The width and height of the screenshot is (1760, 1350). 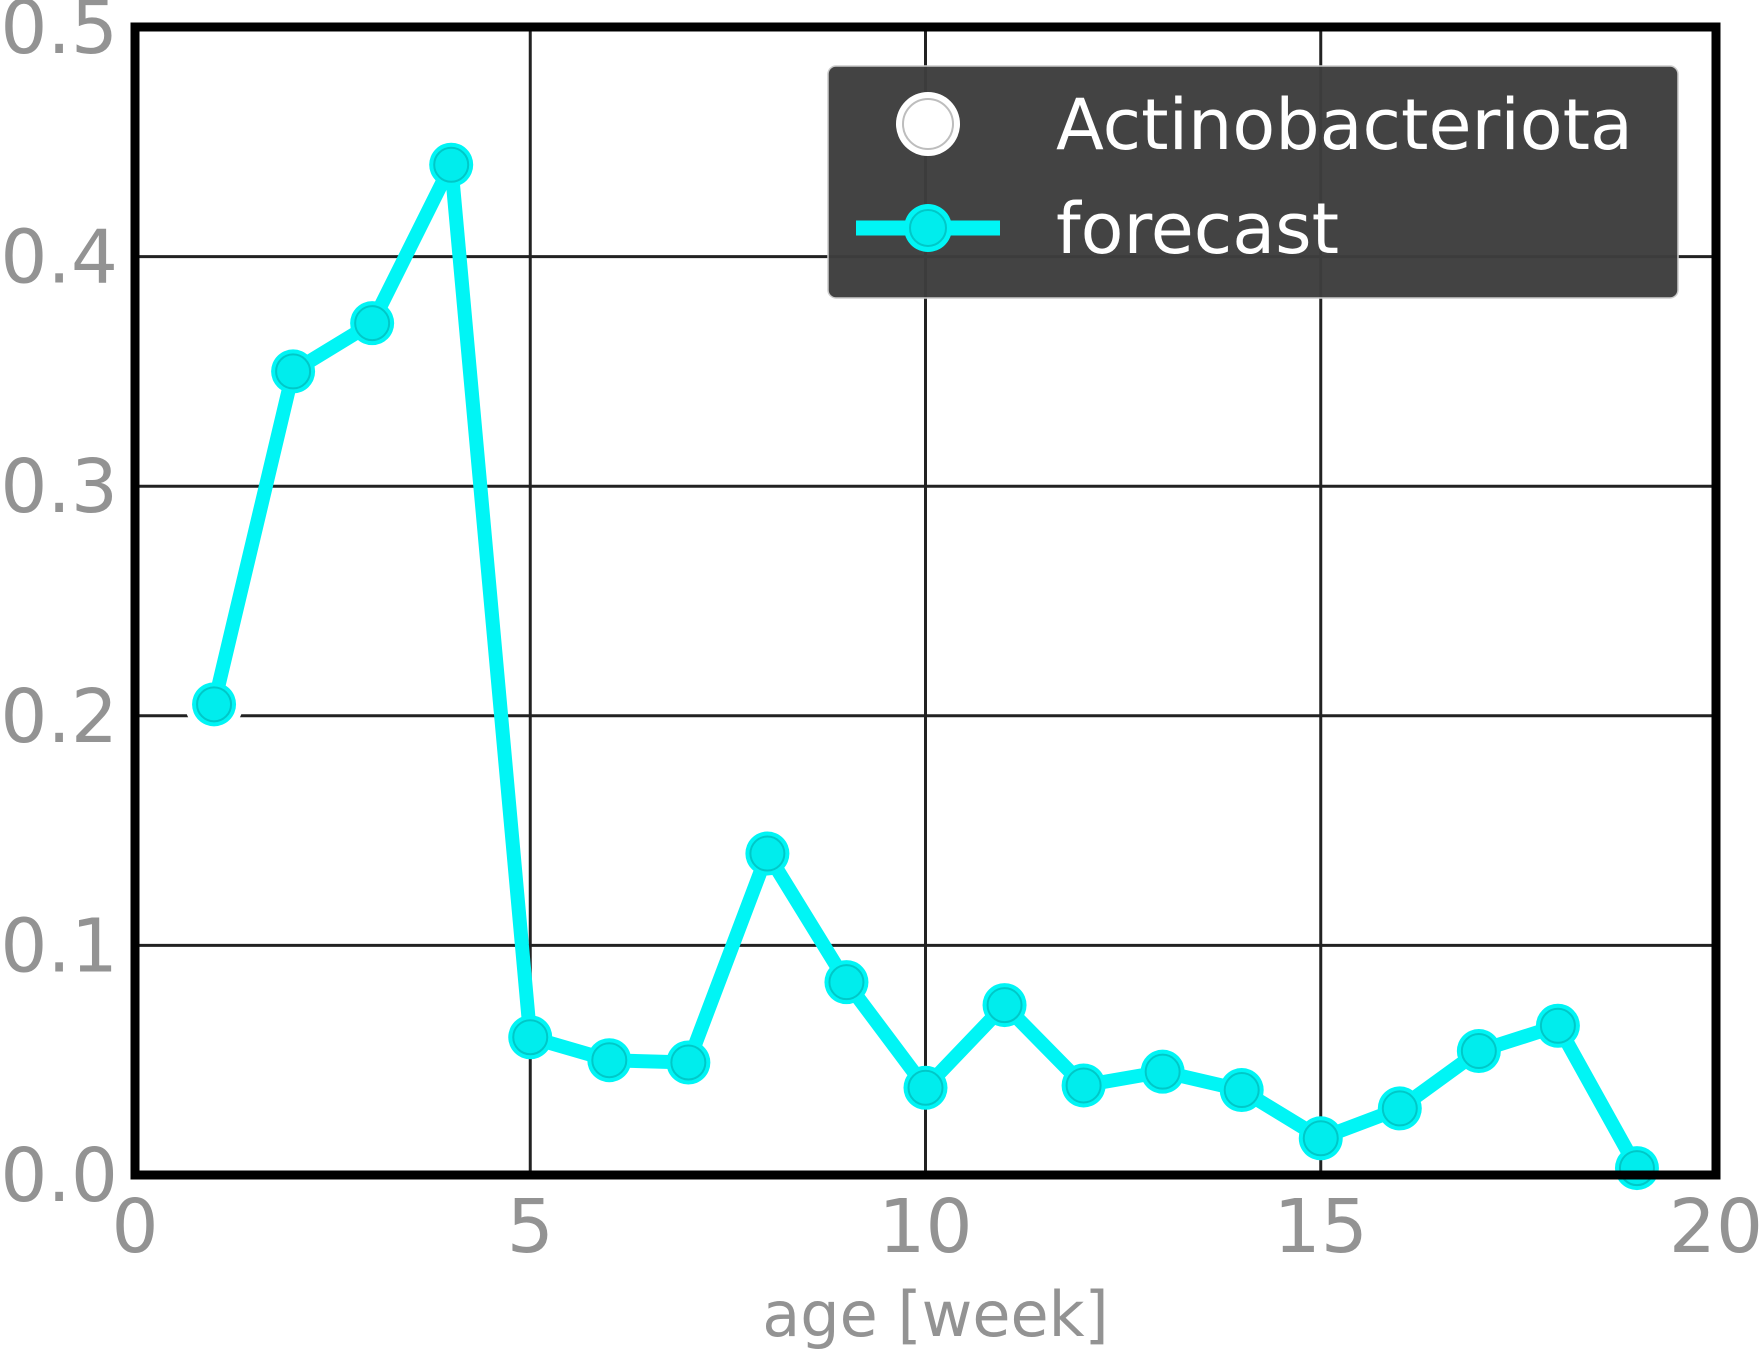 I want to click on legend-marker-forecast-dot, so click(x=928, y=228).